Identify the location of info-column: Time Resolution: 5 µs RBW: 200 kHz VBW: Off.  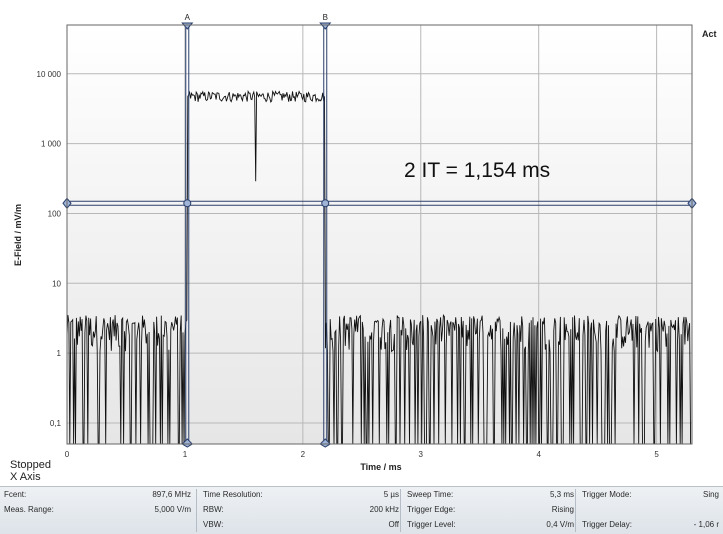
(301, 510).